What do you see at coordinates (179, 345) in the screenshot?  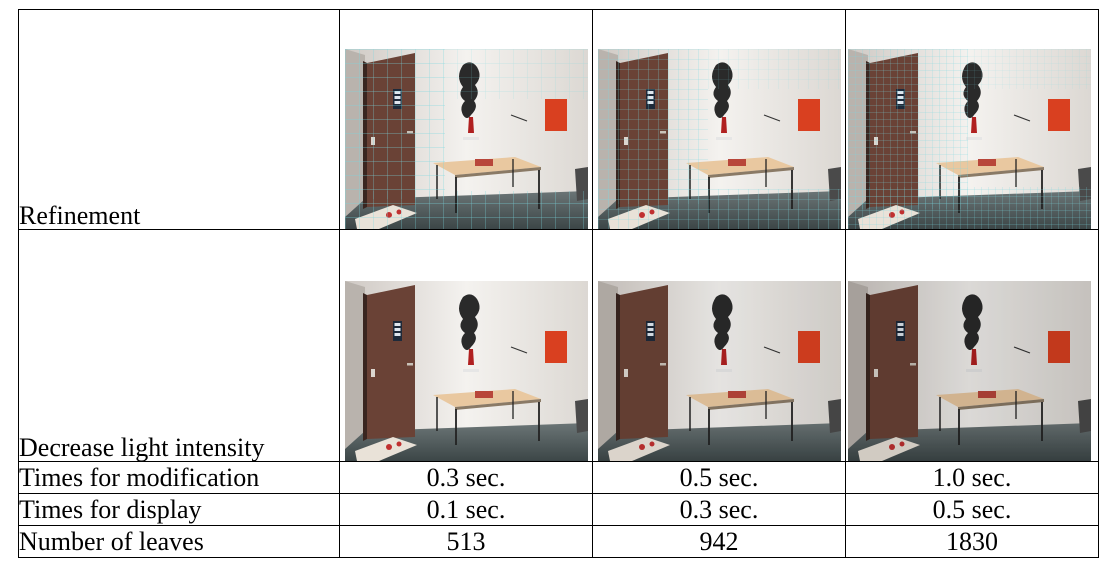 I see `decrease-light-label: Decrease light intensity` at bounding box center [179, 345].